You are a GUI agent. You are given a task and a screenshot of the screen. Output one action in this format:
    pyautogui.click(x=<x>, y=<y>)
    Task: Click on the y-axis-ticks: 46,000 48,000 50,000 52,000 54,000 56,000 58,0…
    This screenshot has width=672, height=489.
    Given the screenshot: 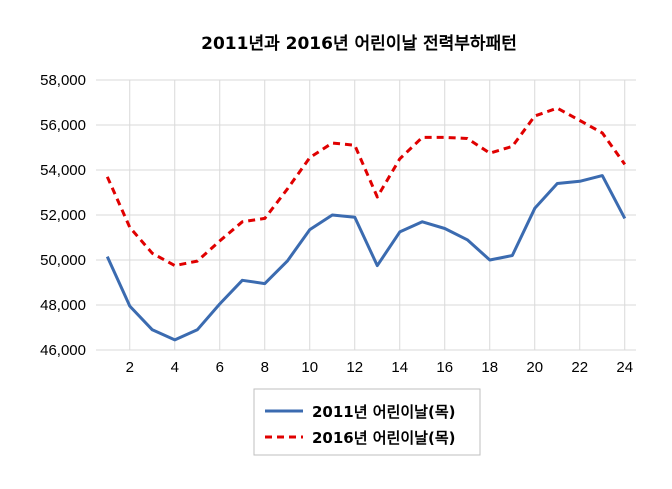 What is the action you would take?
    pyautogui.click(x=63, y=215)
    